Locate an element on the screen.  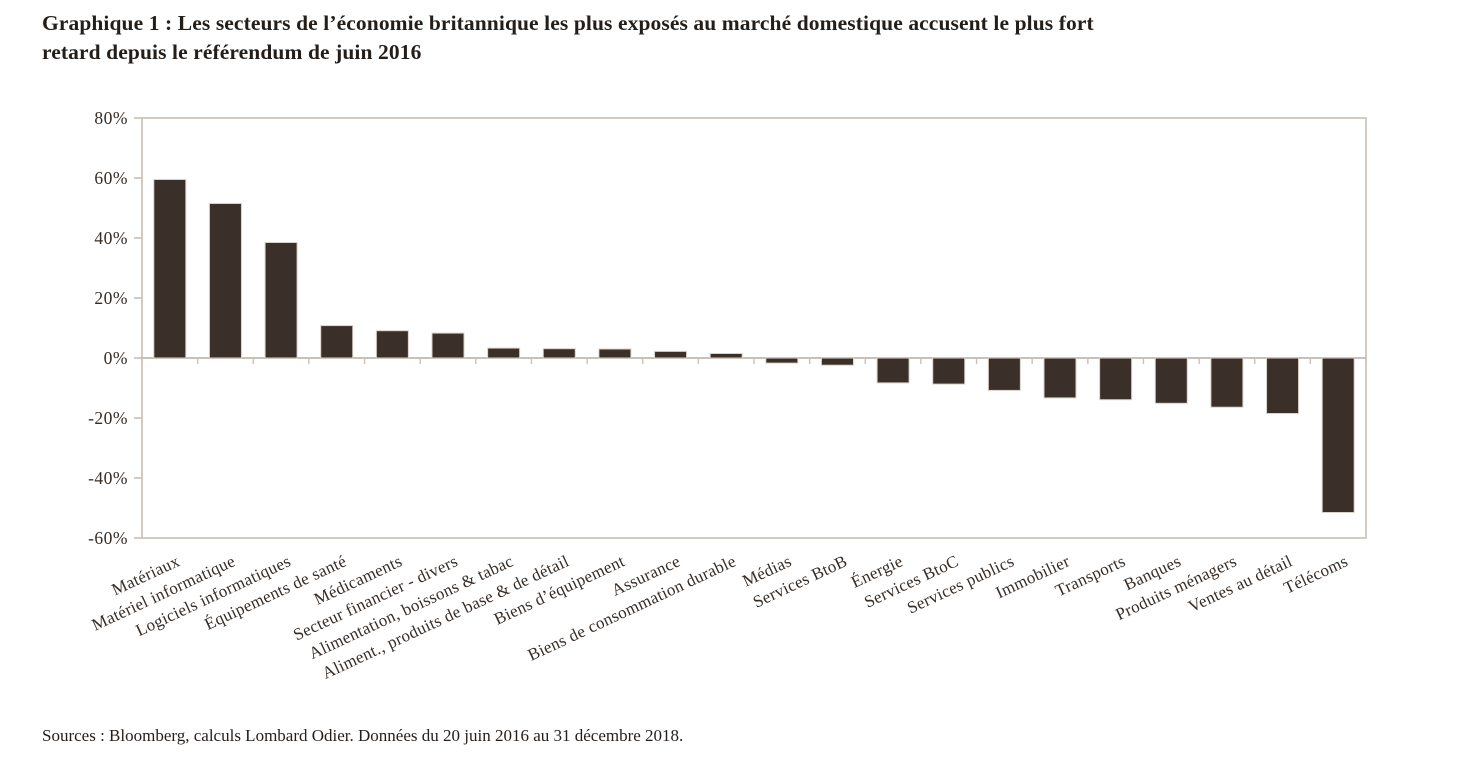
y-tick-label: 0% is located at coordinates (116, 358).